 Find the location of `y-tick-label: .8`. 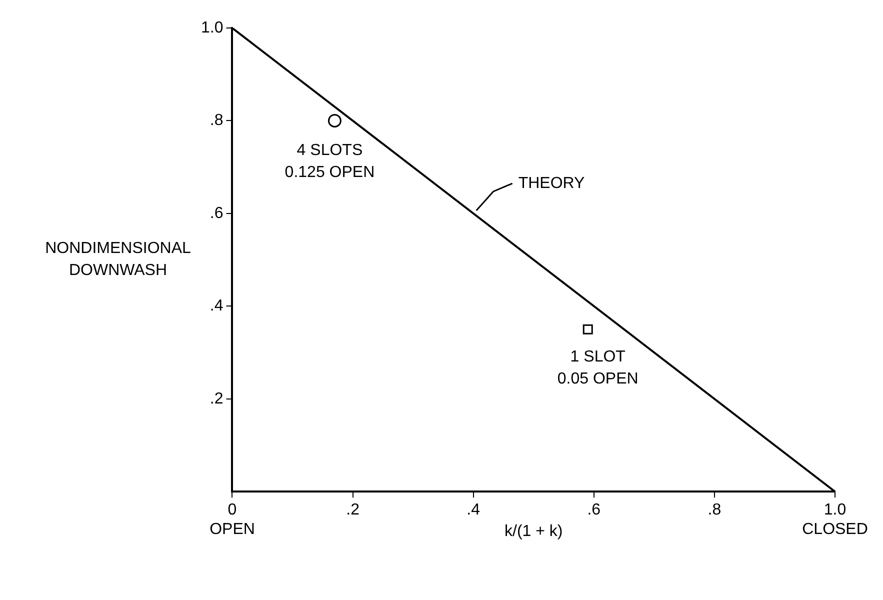

y-tick-label: .8 is located at coordinates (217, 121).